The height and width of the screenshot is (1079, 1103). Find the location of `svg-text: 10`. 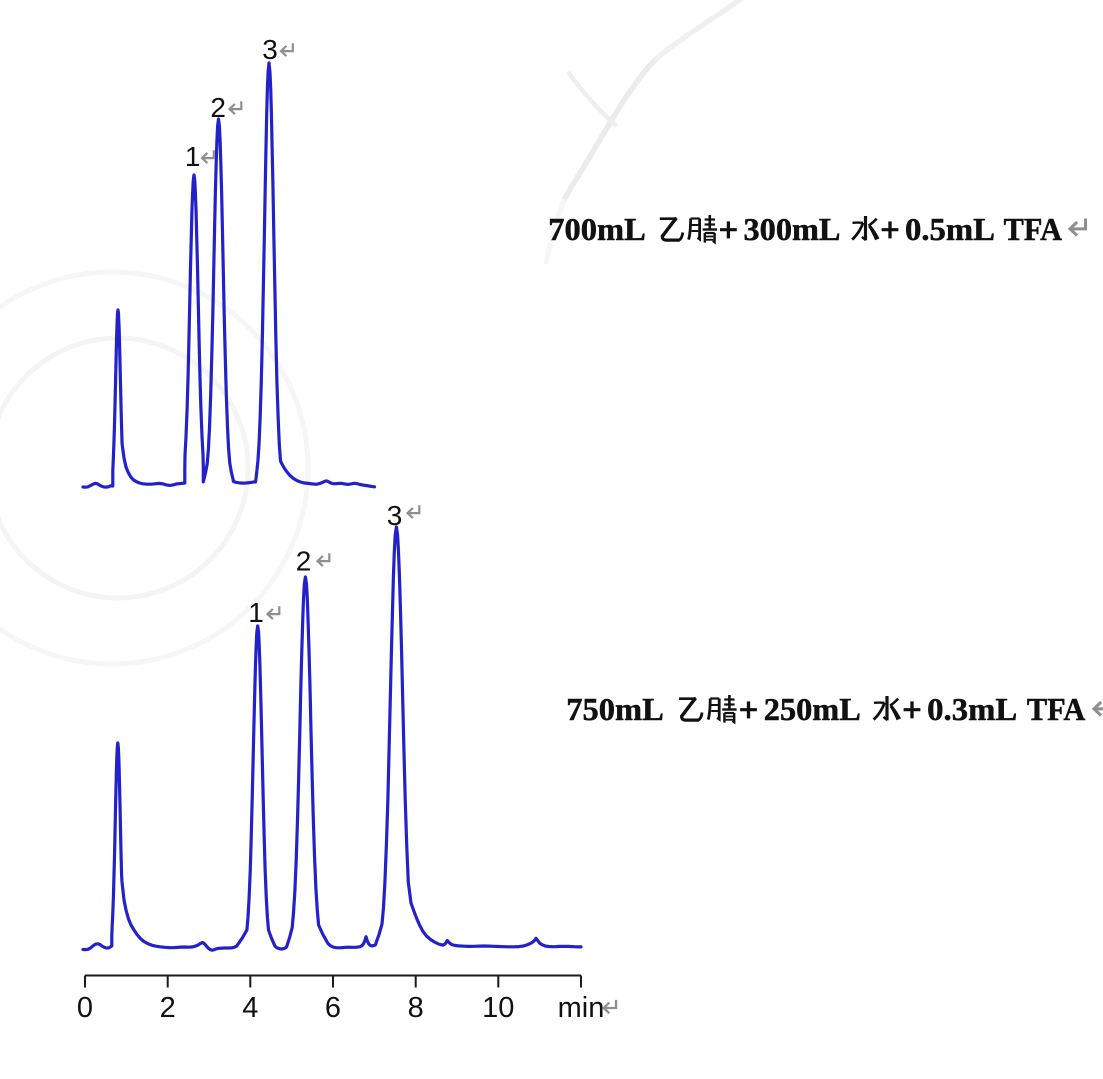

svg-text: 10 is located at coordinates (498, 1008).